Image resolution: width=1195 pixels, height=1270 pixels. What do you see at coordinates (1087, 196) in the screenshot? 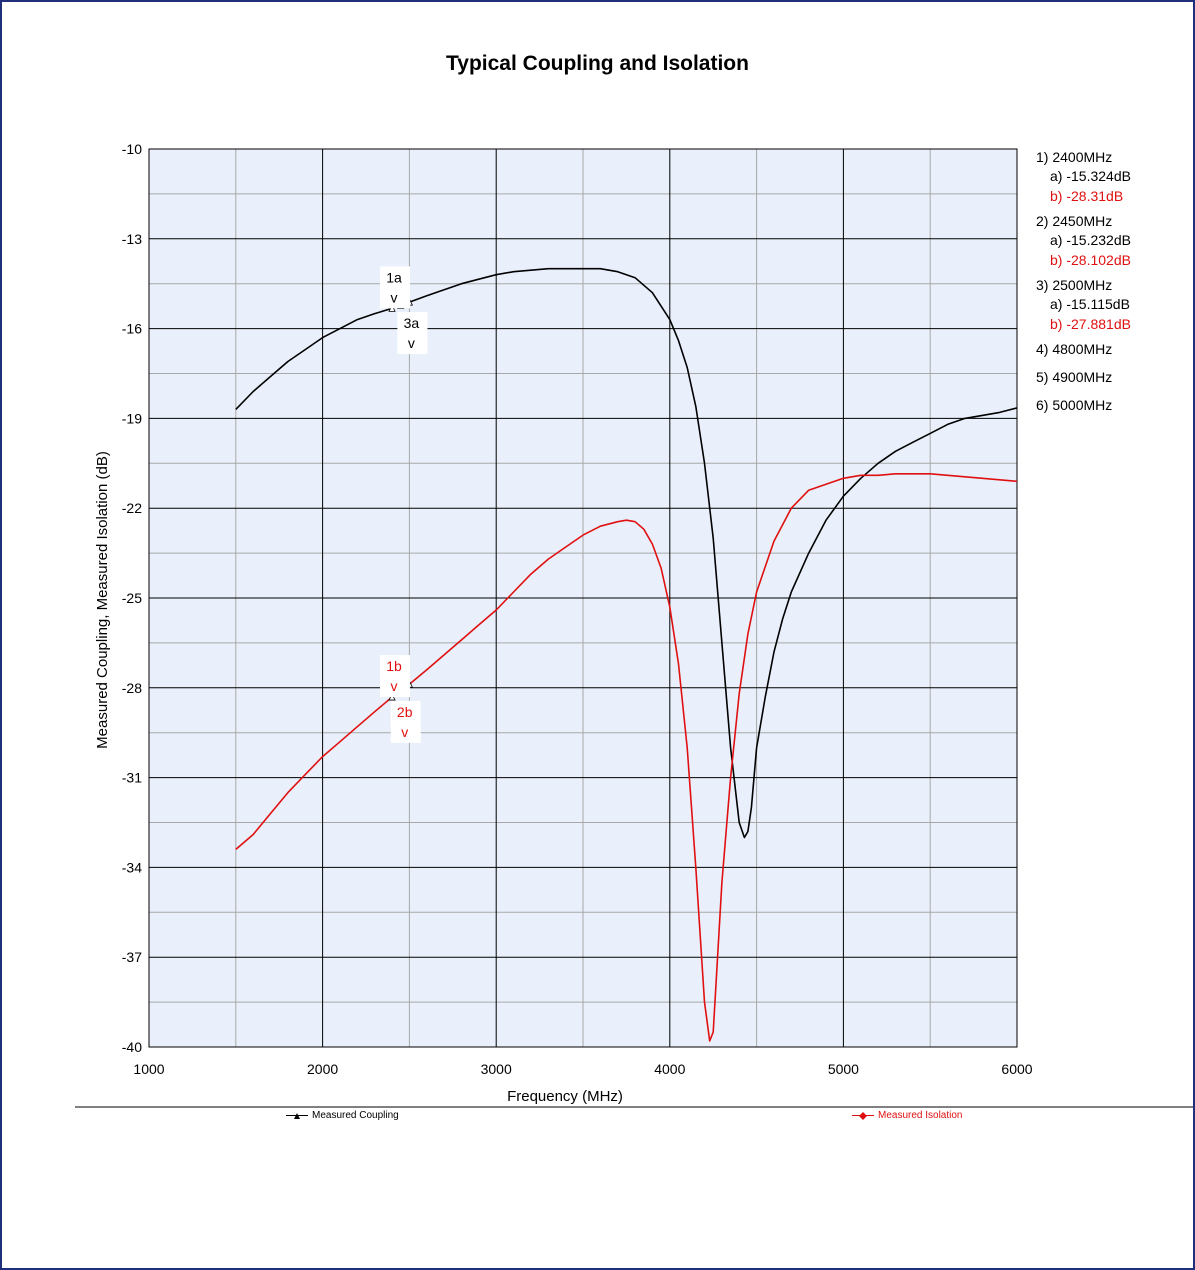
I see `marker-isolation-value: b) -28.31dB` at bounding box center [1087, 196].